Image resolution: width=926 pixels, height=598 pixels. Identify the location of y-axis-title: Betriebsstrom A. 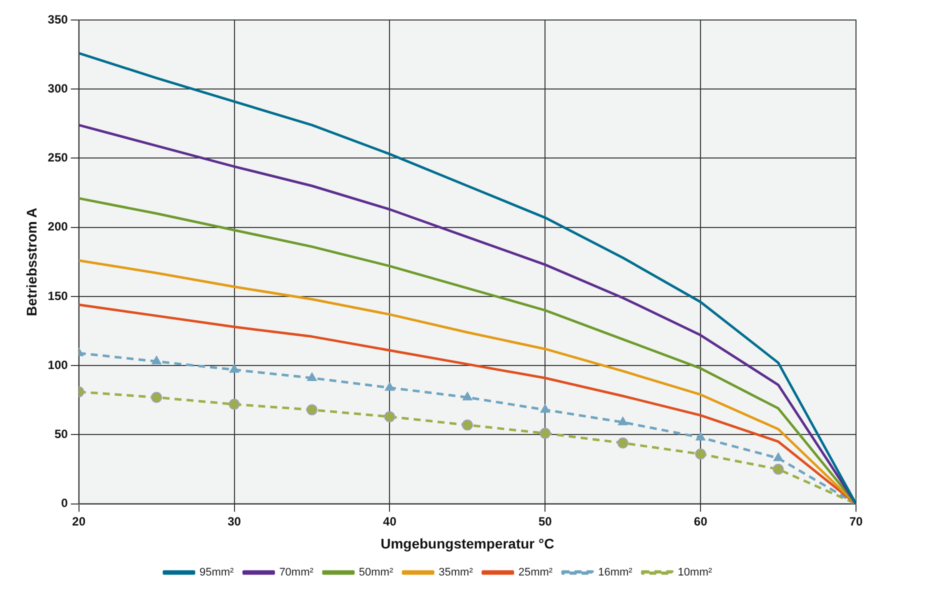
(31, 262).